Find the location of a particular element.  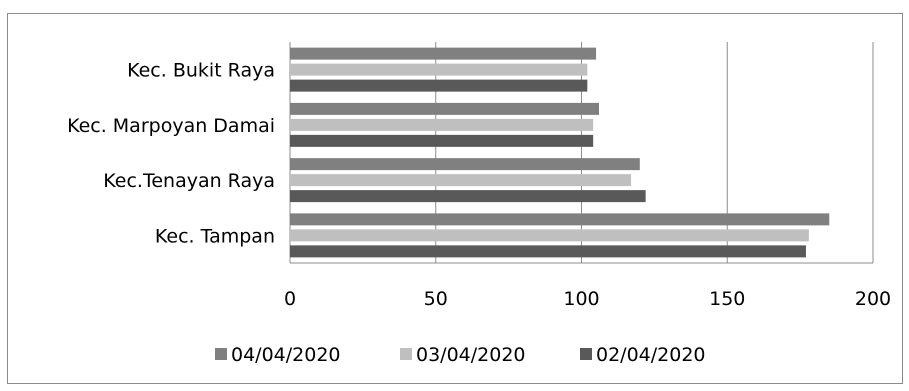

x-tick-labels: 0 50 100 150 200 is located at coordinates (587, 299).